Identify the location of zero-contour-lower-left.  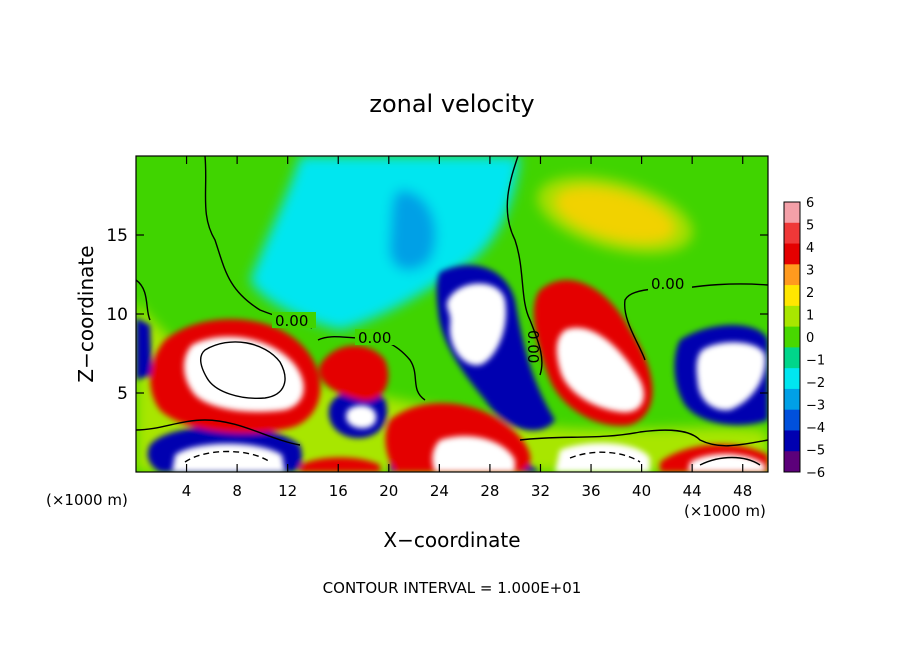
(143, 300).